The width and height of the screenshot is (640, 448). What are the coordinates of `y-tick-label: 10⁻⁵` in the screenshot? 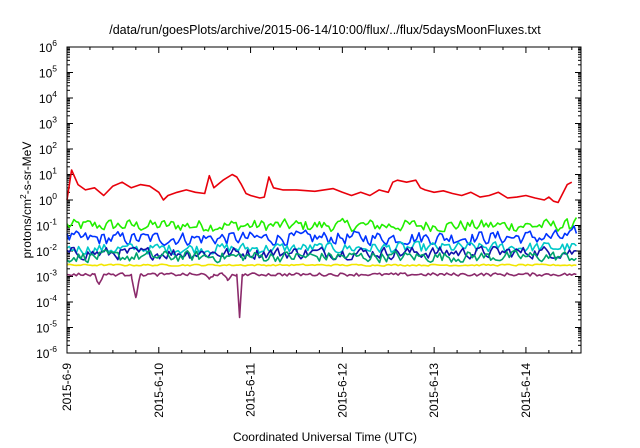 It's located at (46, 327).